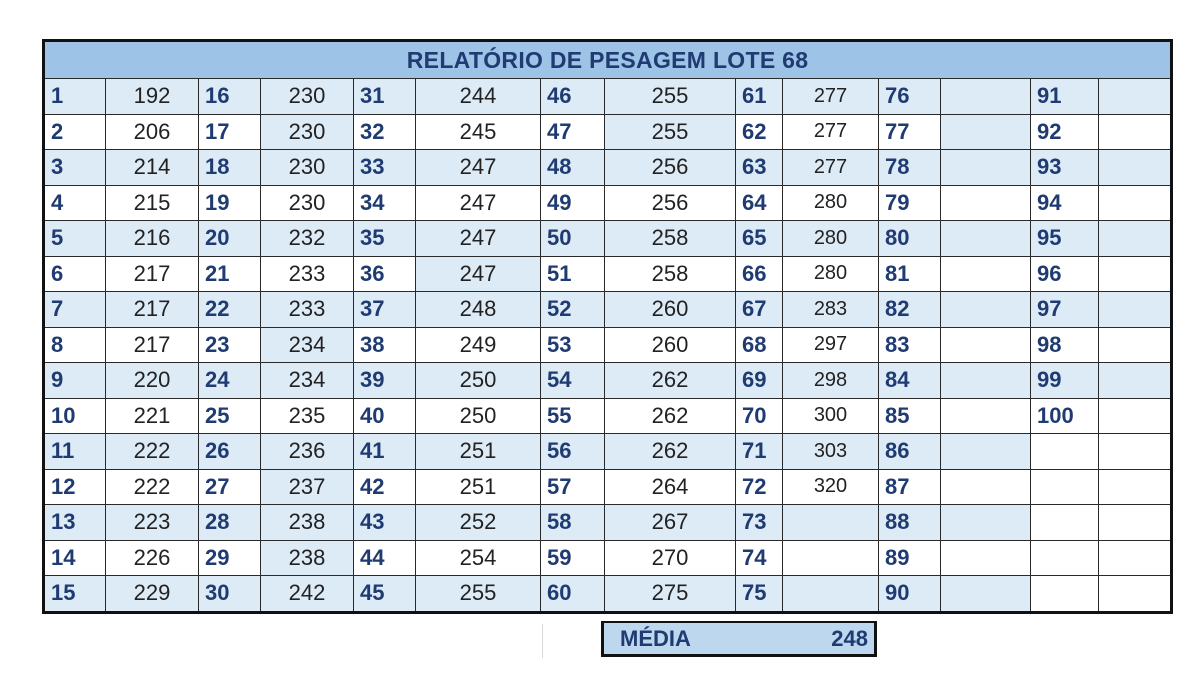 The width and height of the screenshot is (1200, 700). What do you see at coordinates (74, 594) in the screenshot?
I see `animal-number: 15` at bounding box center [74, 594].